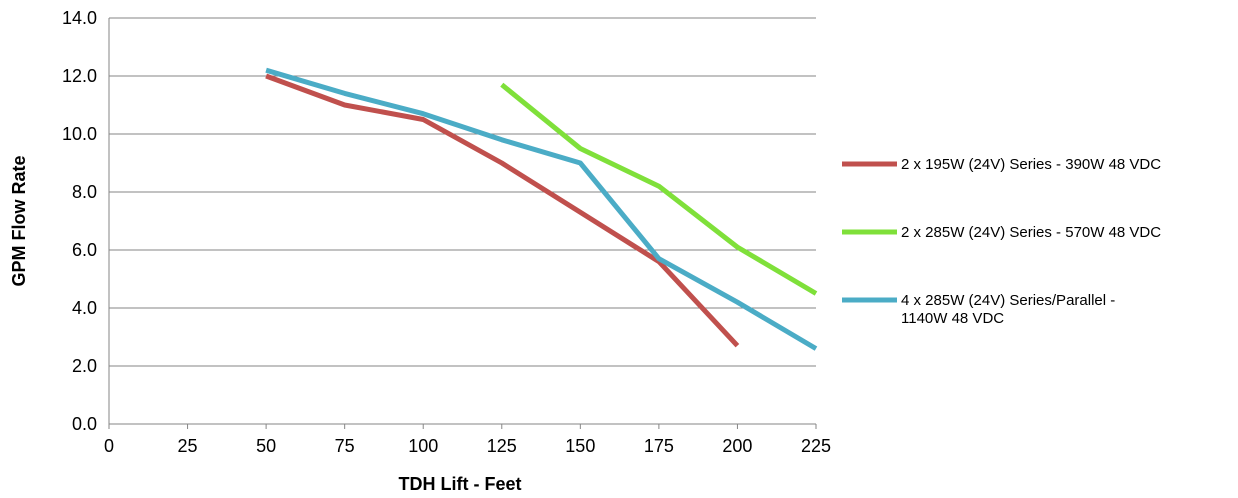  I want to click on x-tick-labels: 0 25 50 75 100 125 150 175 200 225, so click(467, 446).